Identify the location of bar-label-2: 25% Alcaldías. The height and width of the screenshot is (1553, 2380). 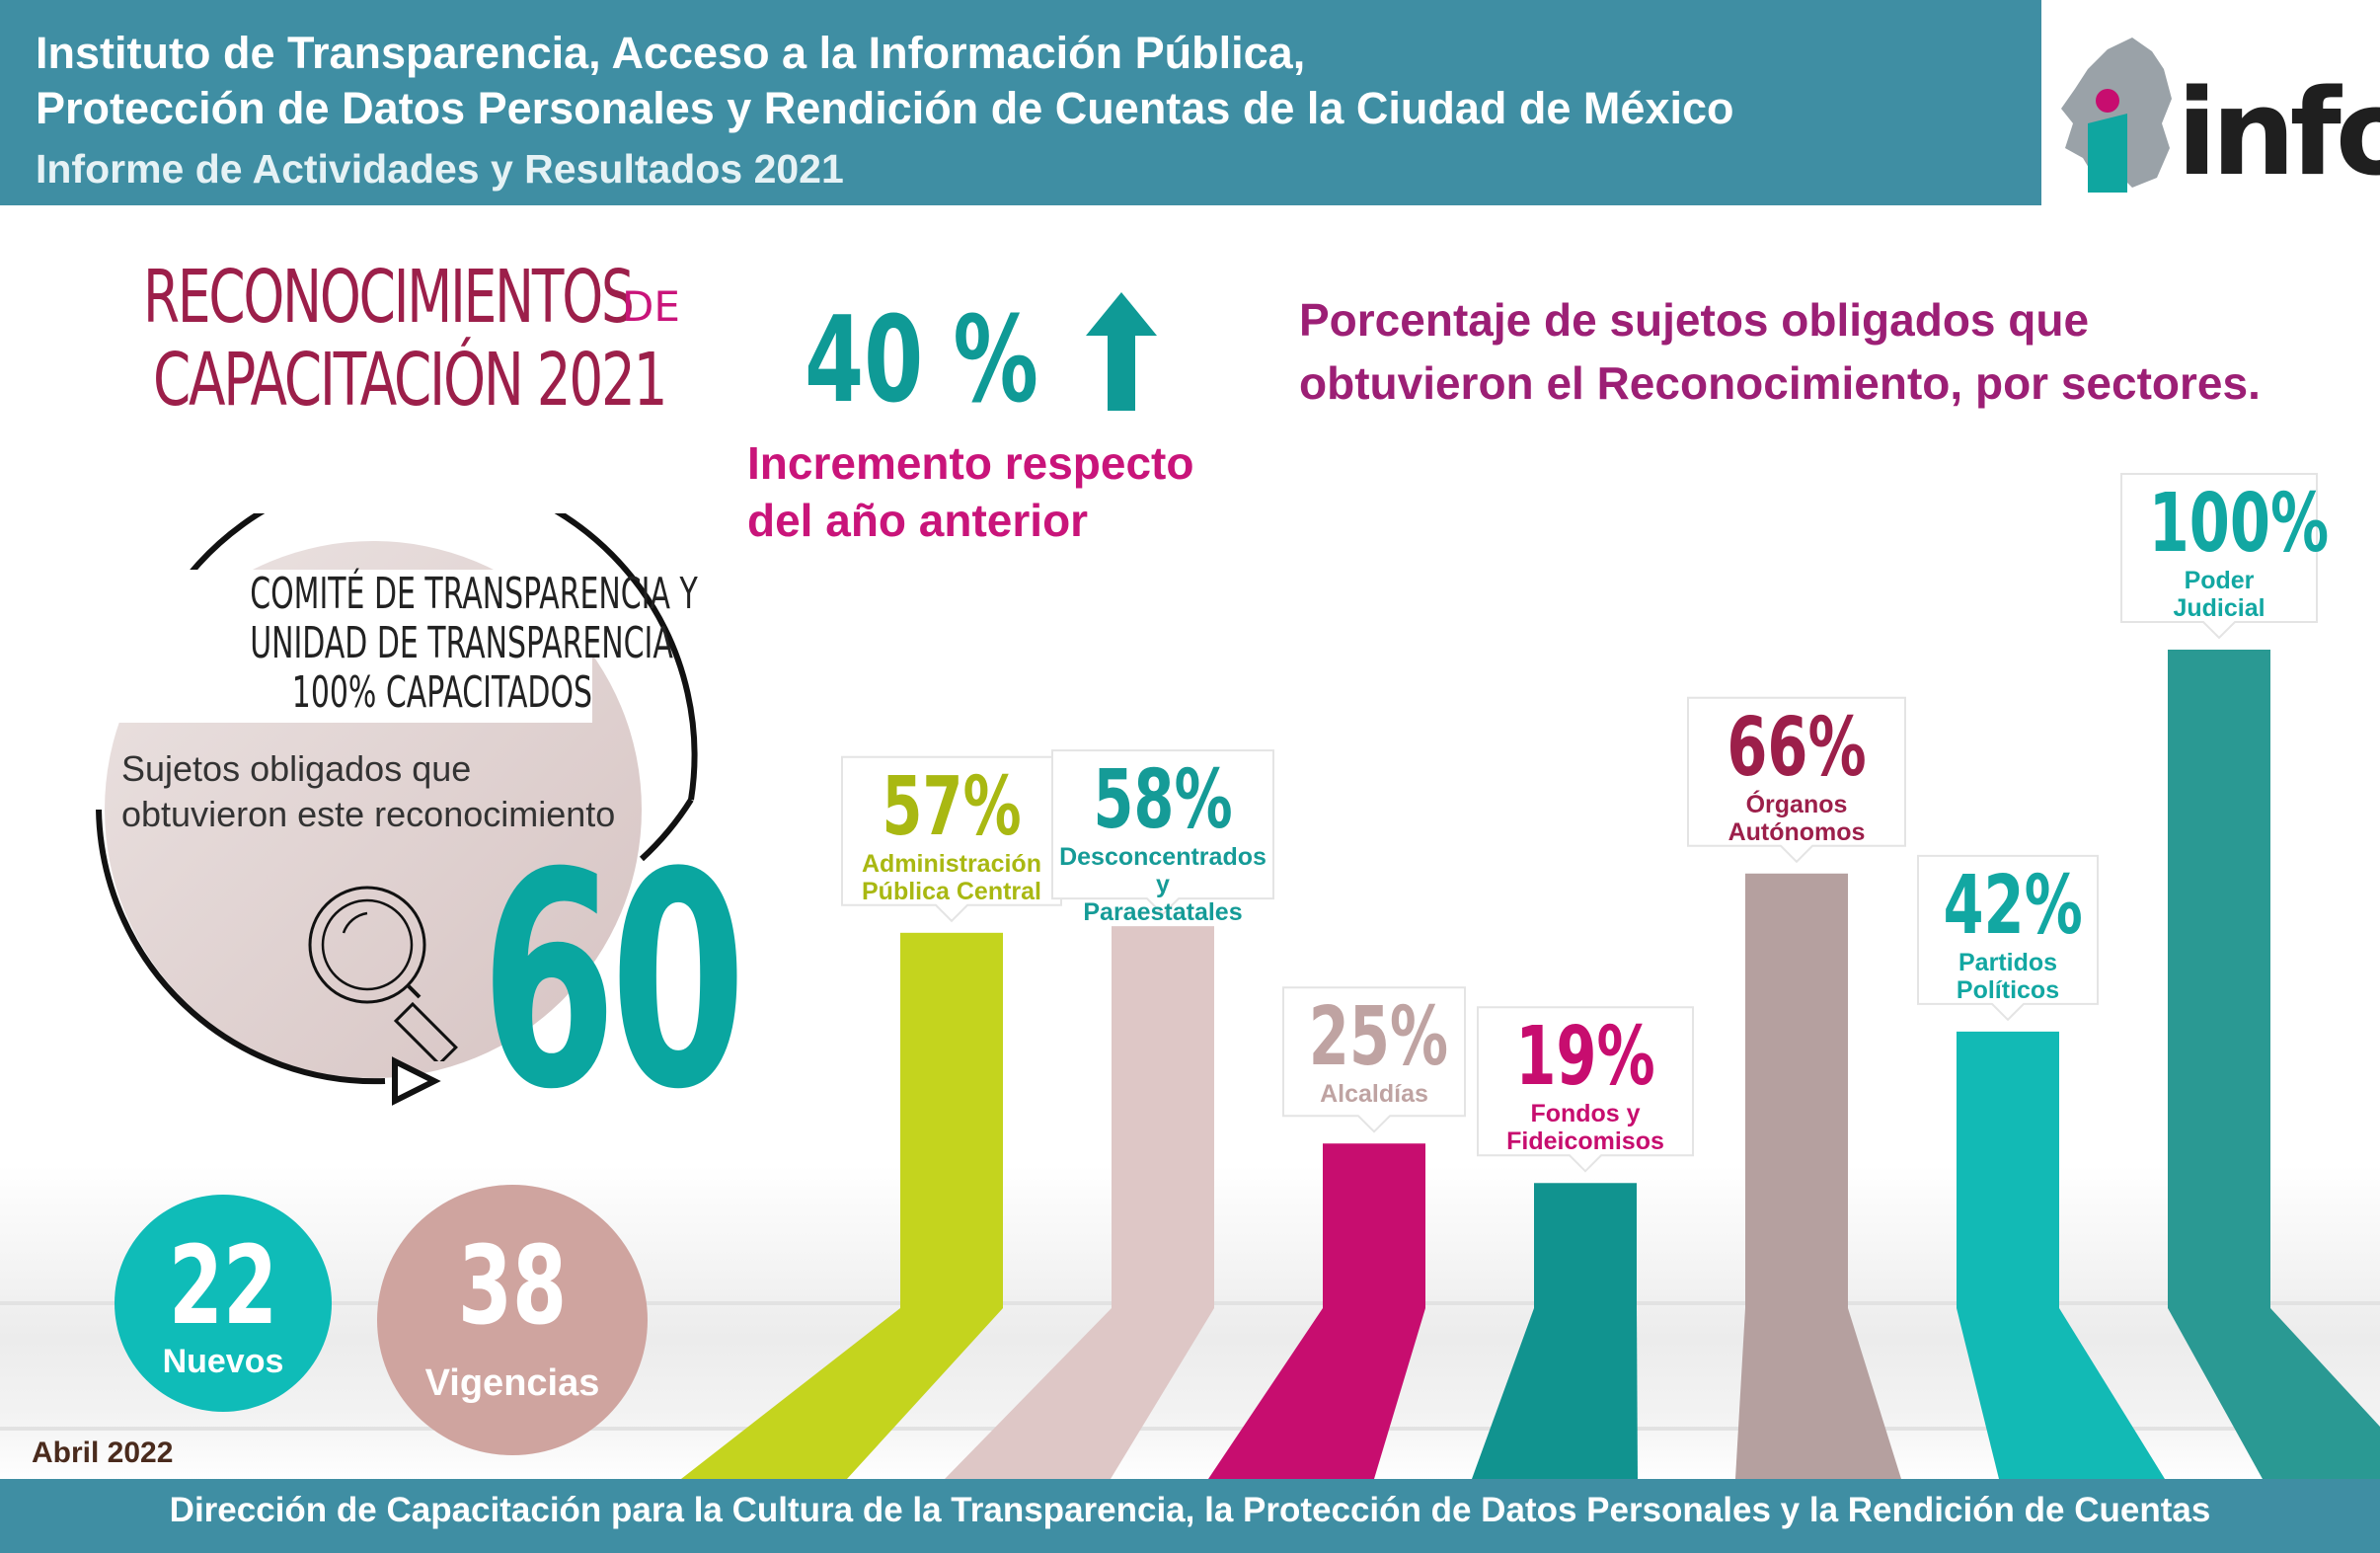
(1374, 1049).